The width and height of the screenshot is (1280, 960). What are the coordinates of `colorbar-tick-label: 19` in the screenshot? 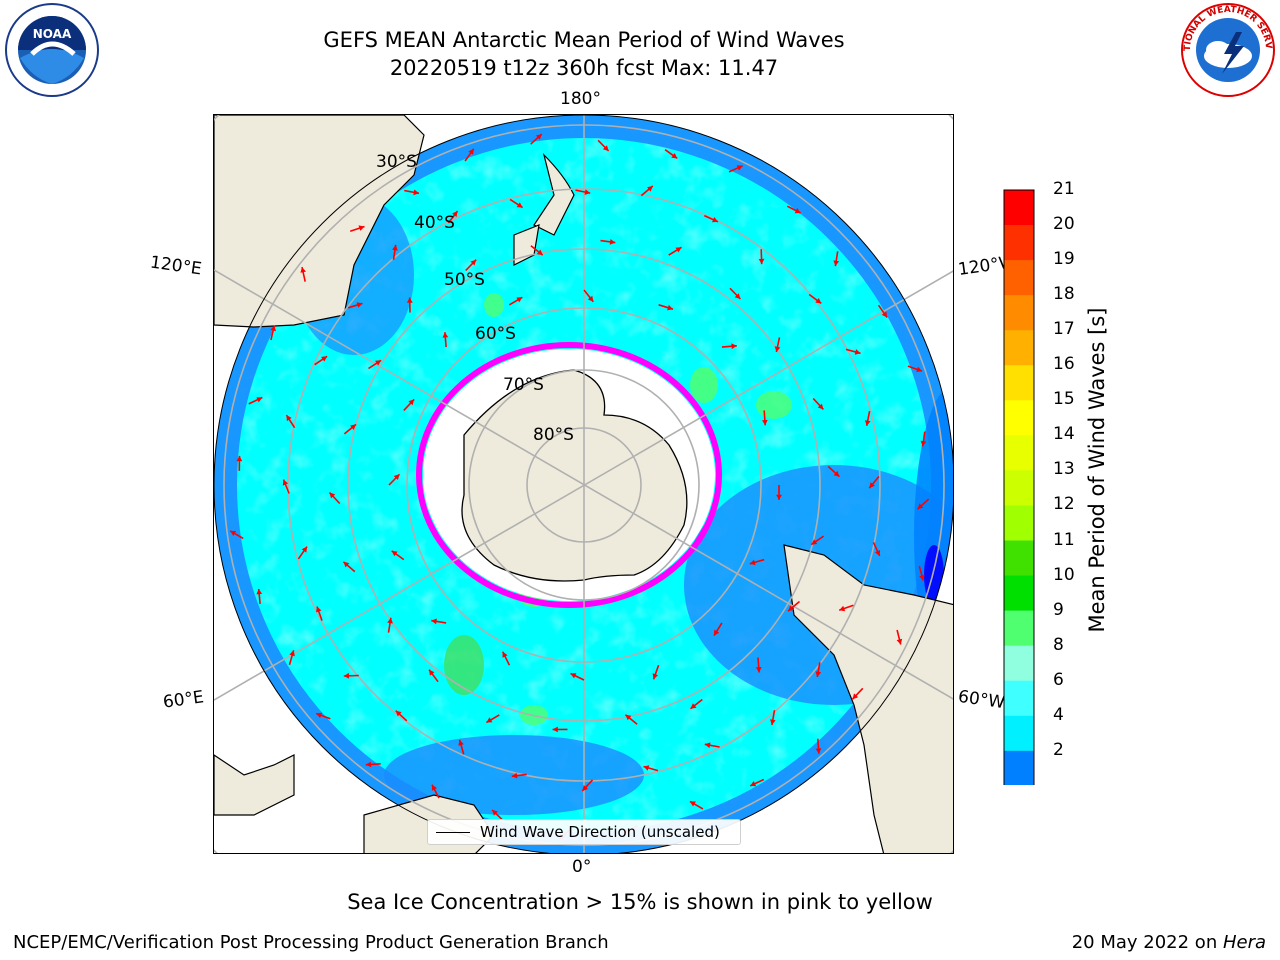 It's located at (1064, 259).